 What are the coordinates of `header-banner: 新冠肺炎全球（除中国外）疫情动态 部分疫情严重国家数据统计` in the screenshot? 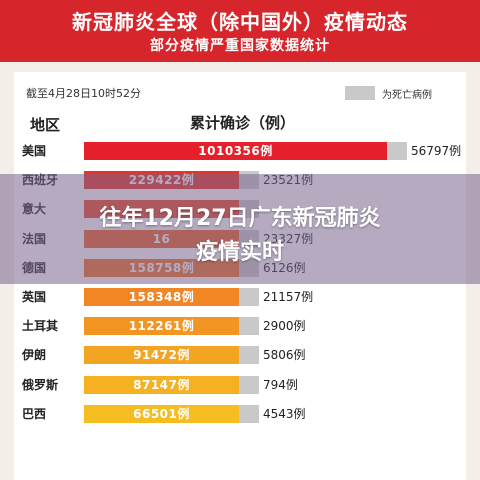 It's located at (240, 31).